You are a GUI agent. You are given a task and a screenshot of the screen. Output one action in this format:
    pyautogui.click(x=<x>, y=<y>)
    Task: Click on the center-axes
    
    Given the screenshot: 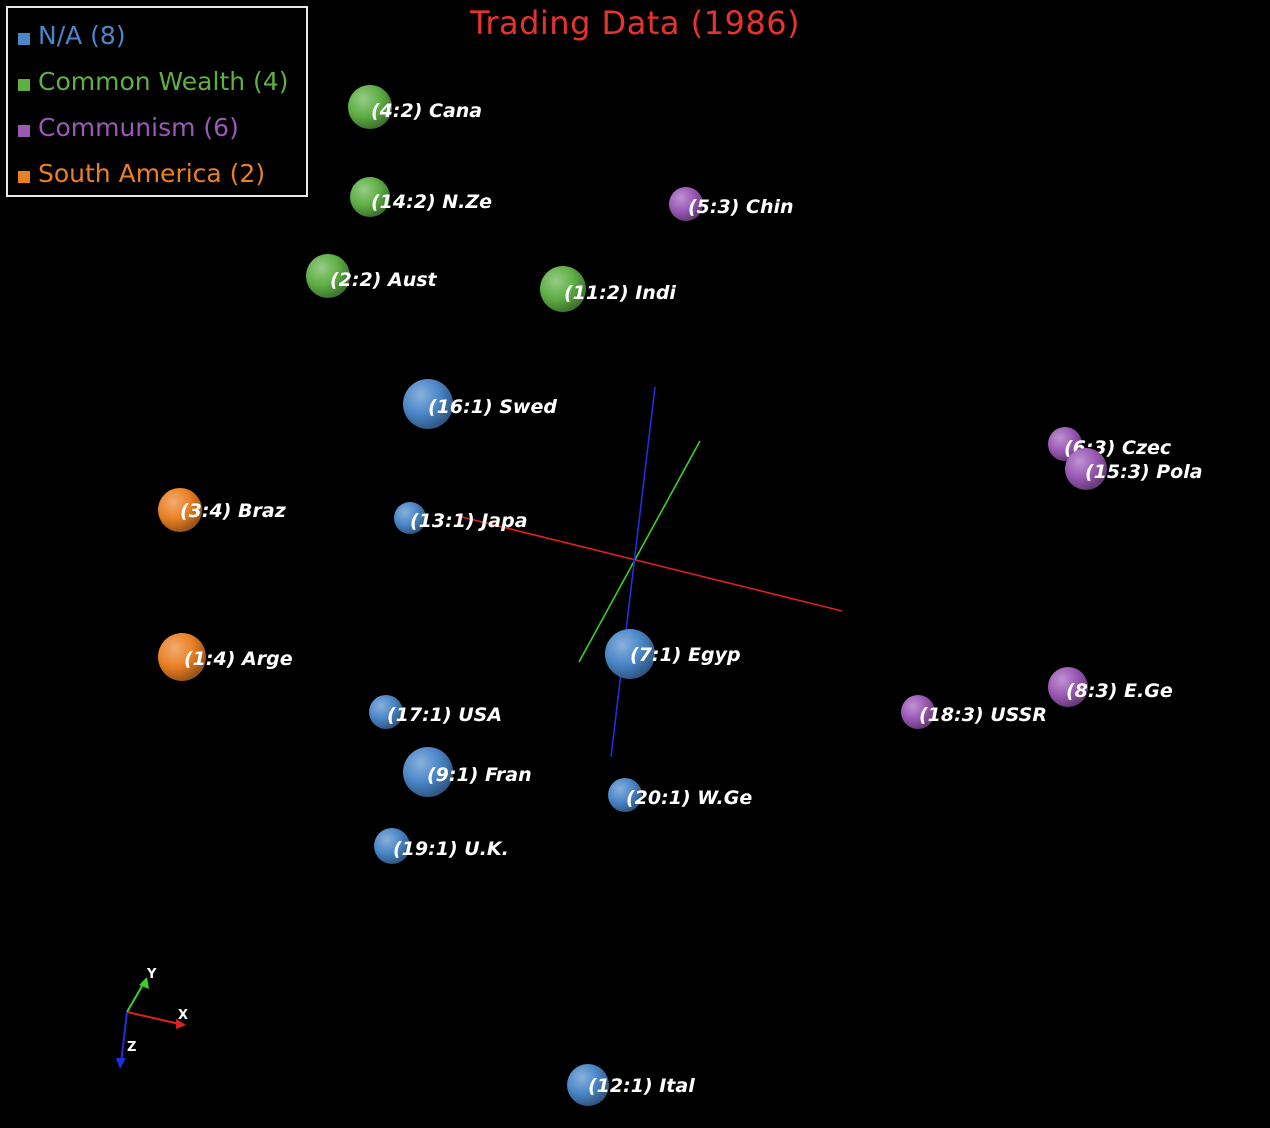 What is the action you would take?
    pyautogui.click(x=650, y=572)
    